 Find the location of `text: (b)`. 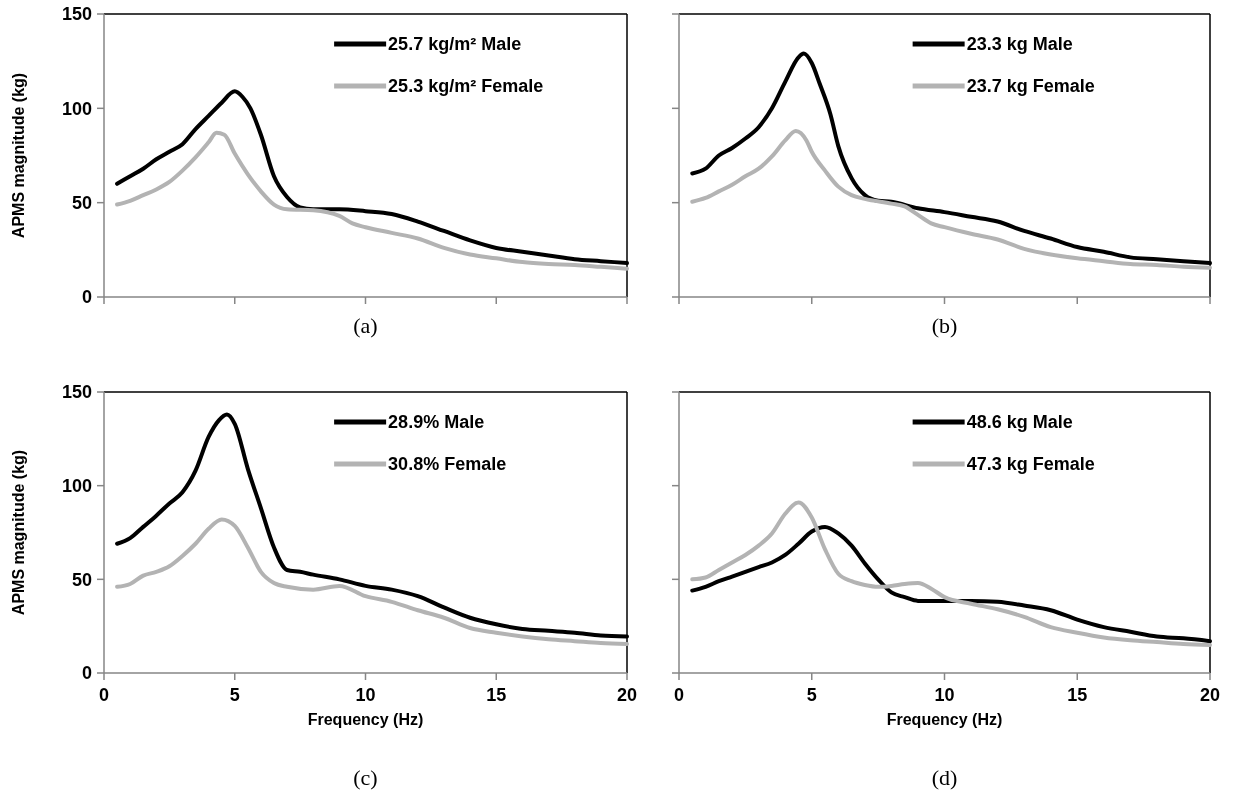

text: (b) is located at coordinates (944, 325).